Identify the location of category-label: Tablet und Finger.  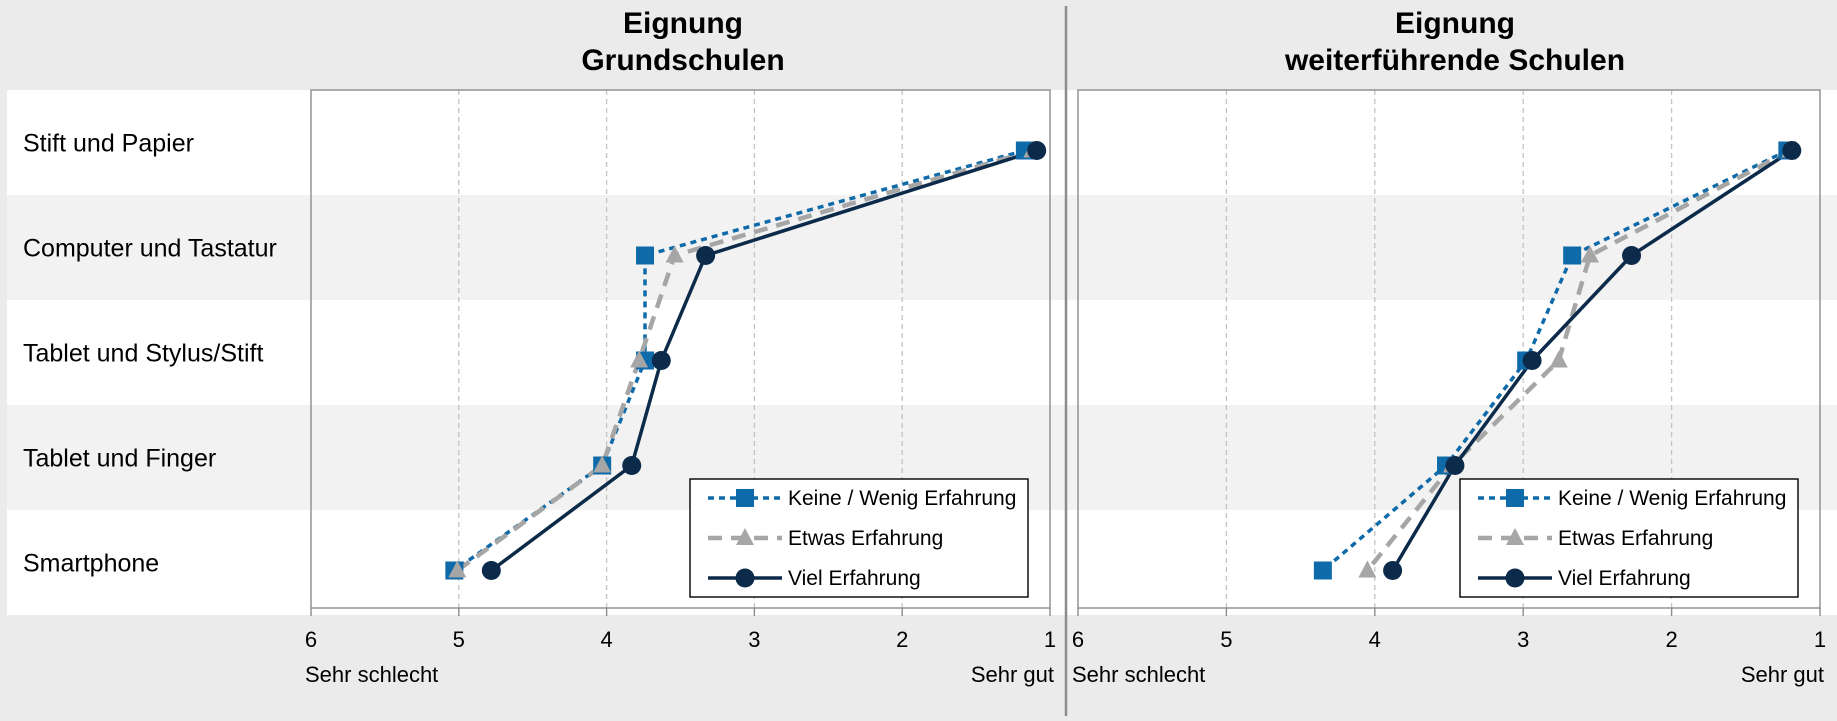
(119, 459).